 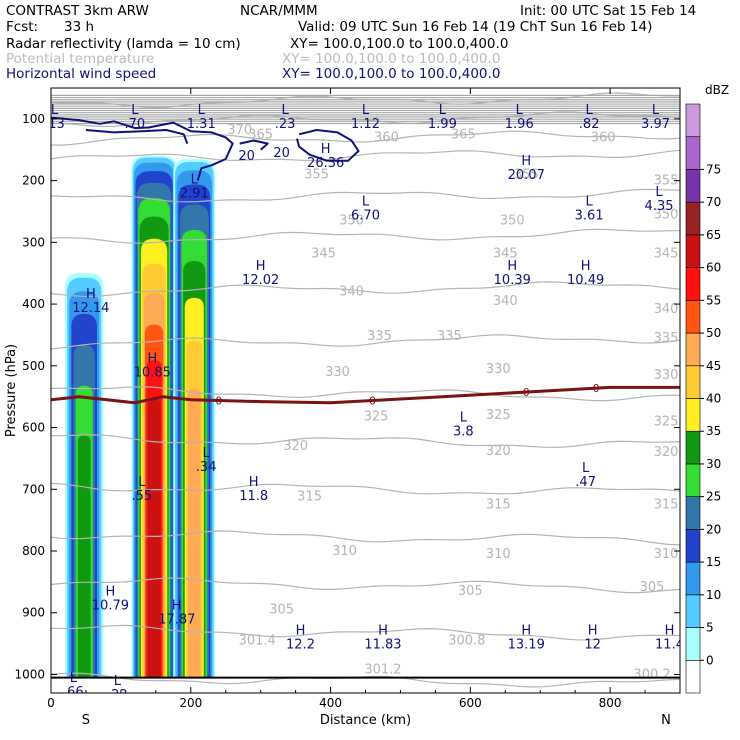 What do you see at coordinates (135, 124) in the screenshot?
I see `extremum-value: .70` at bounding box center [135, 124].